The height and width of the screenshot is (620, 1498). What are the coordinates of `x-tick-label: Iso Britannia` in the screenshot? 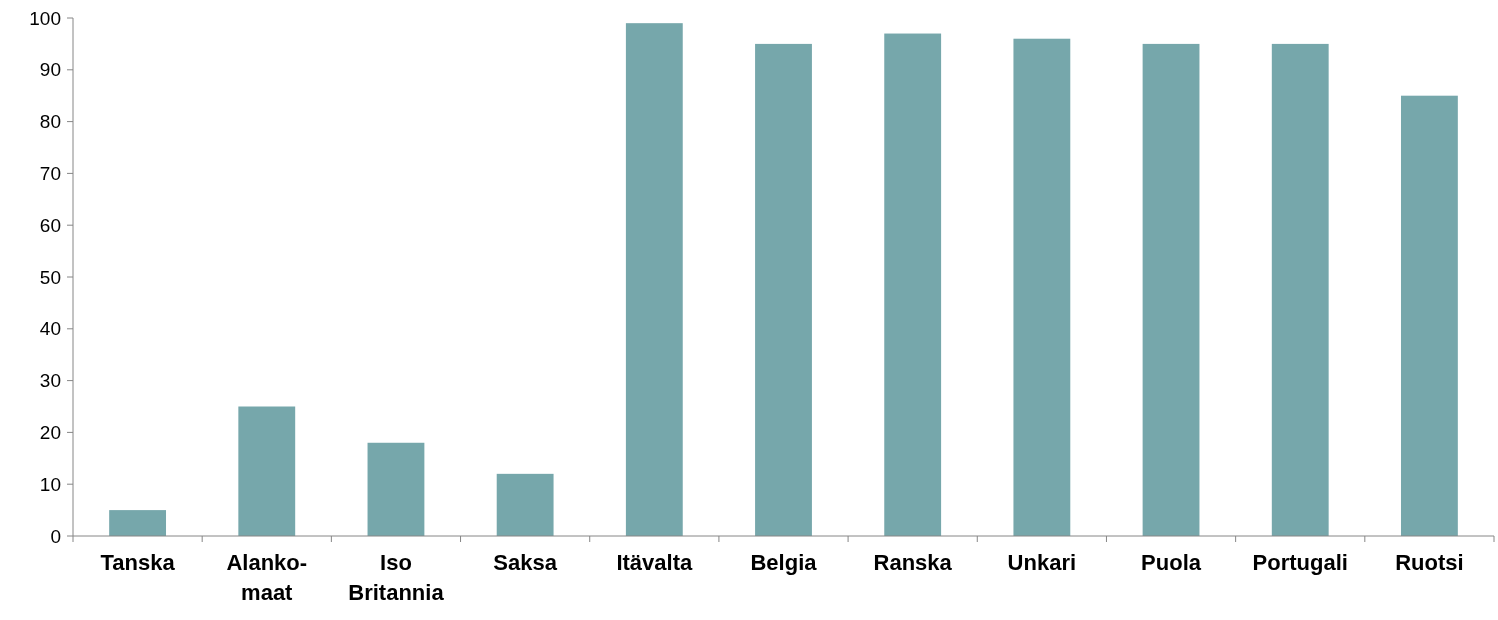 It's located at (396, 577).